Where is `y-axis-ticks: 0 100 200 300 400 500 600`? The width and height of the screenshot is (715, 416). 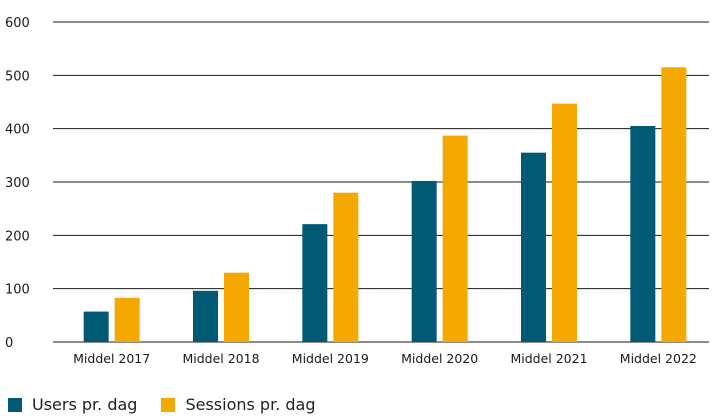
y-axis-ticks: 0 100 200 300 400 500 600 is located at coordinates (17, 183).